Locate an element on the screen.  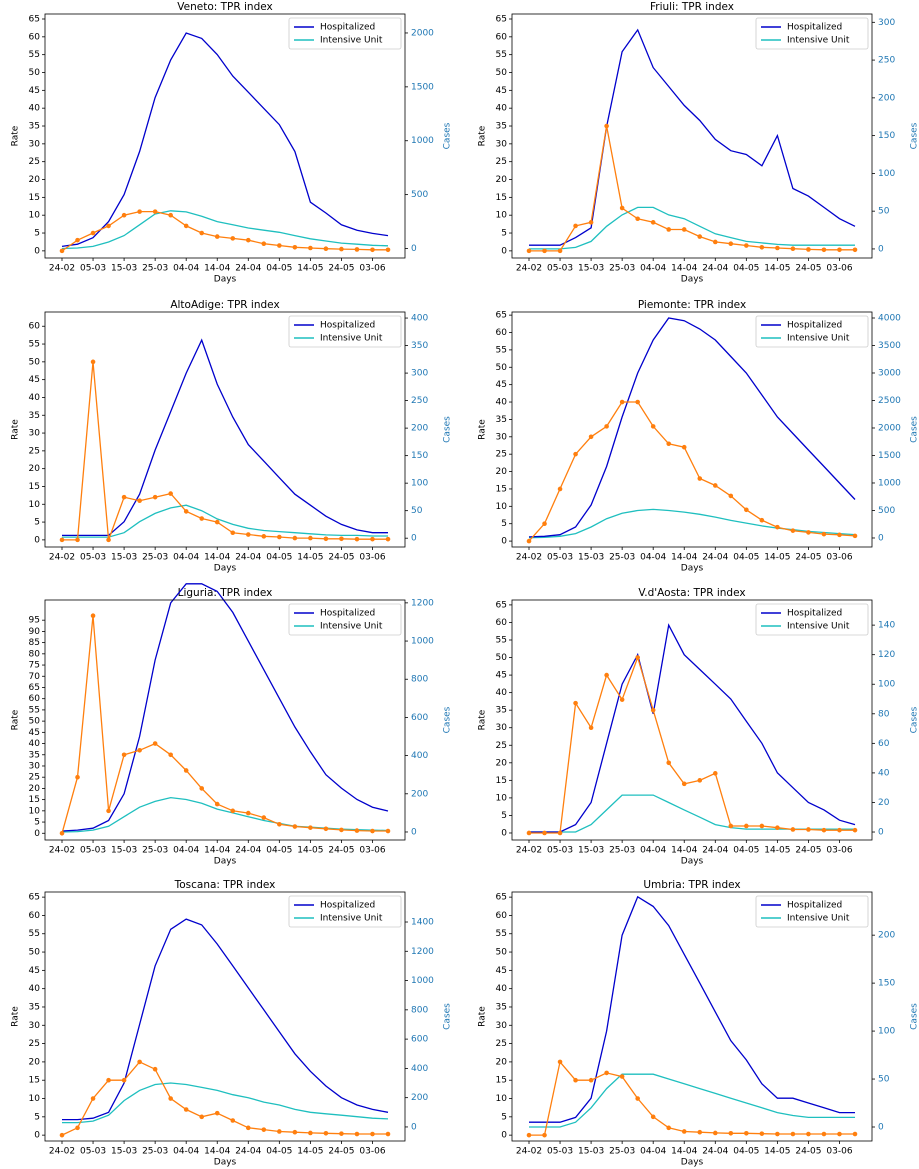
subplot-title: AltoAdige: TPR index is located at coordinates (224, 305).